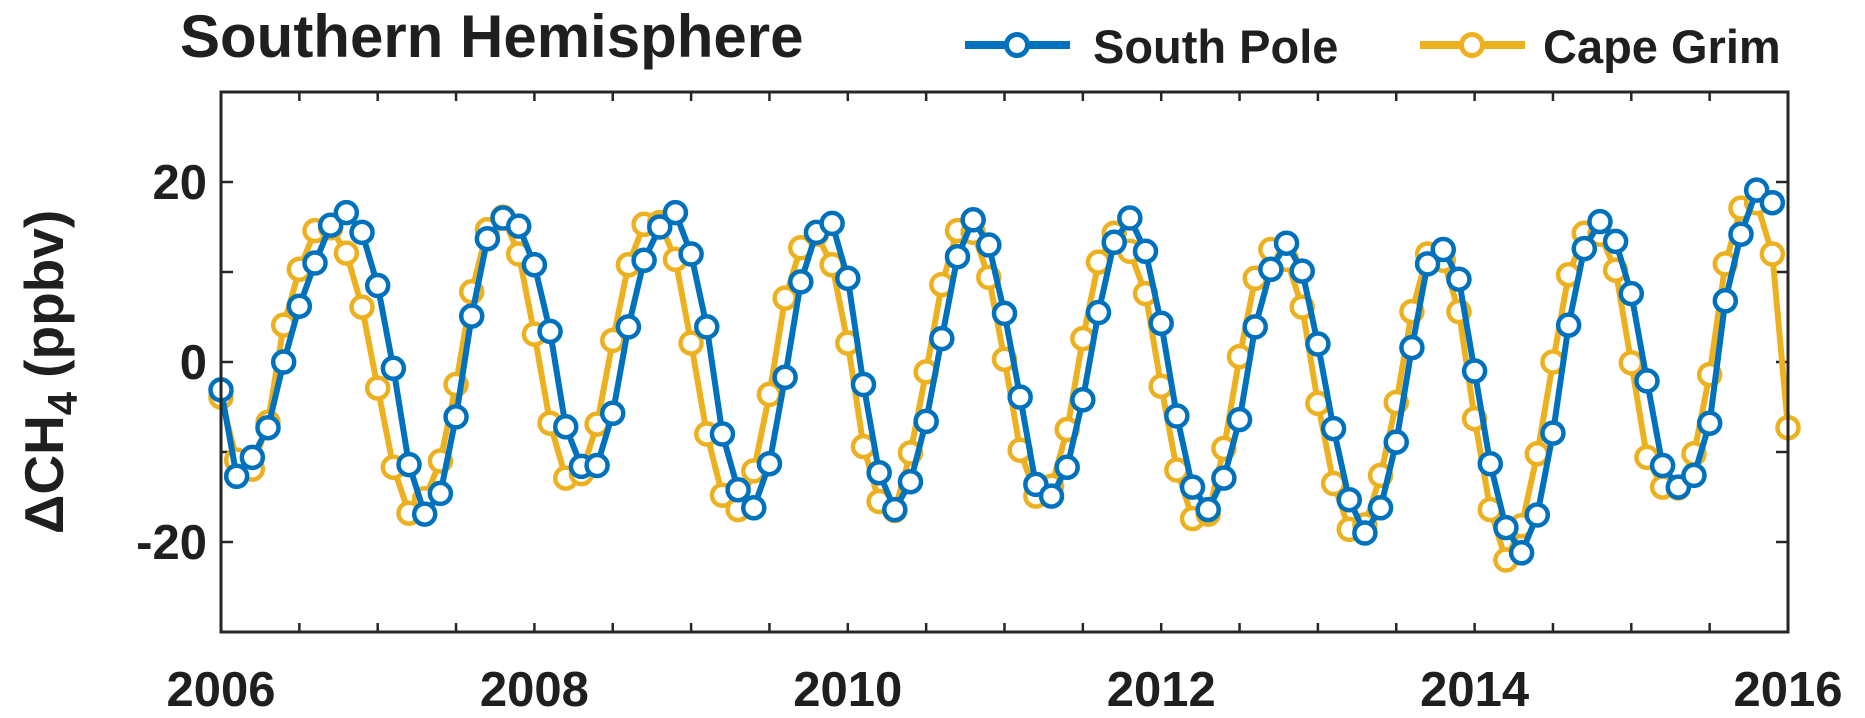 The image size is (1865, 718). What do you see at coordinates (44, 294) in the screenshot?
I see `y-axis-label-unit: (ppbv)` at bounding box center [44, 294].